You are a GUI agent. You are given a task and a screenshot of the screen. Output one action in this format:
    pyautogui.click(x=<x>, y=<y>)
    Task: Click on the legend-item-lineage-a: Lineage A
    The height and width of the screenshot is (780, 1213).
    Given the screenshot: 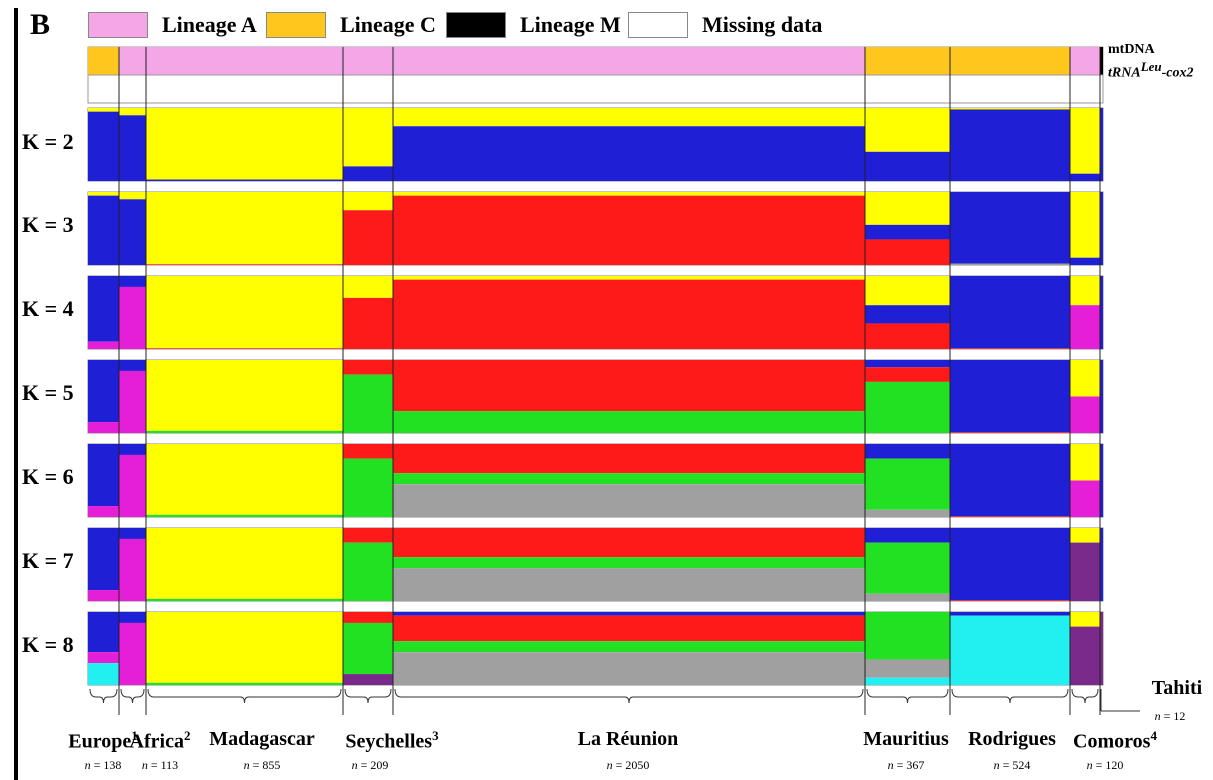 What is the action you would take?
    pyautogui.click(x=172, y=25)
    